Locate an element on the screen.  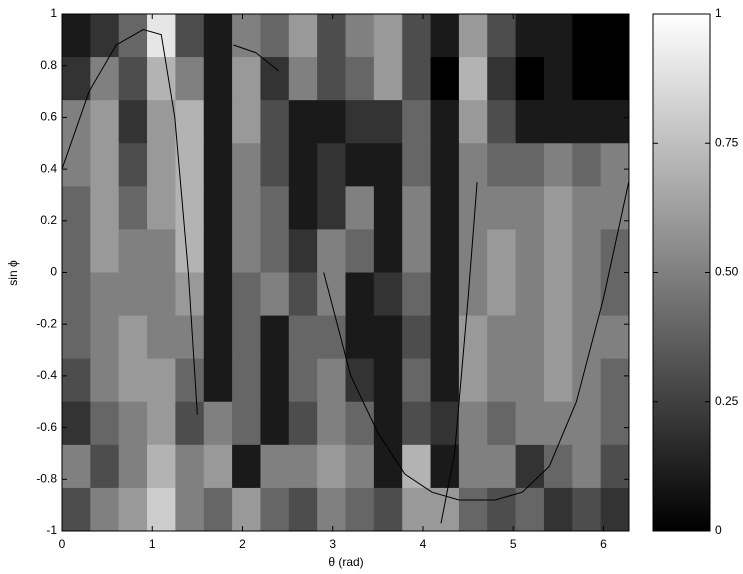
y-tick-label: 1 is located at coordinates (53, 13).